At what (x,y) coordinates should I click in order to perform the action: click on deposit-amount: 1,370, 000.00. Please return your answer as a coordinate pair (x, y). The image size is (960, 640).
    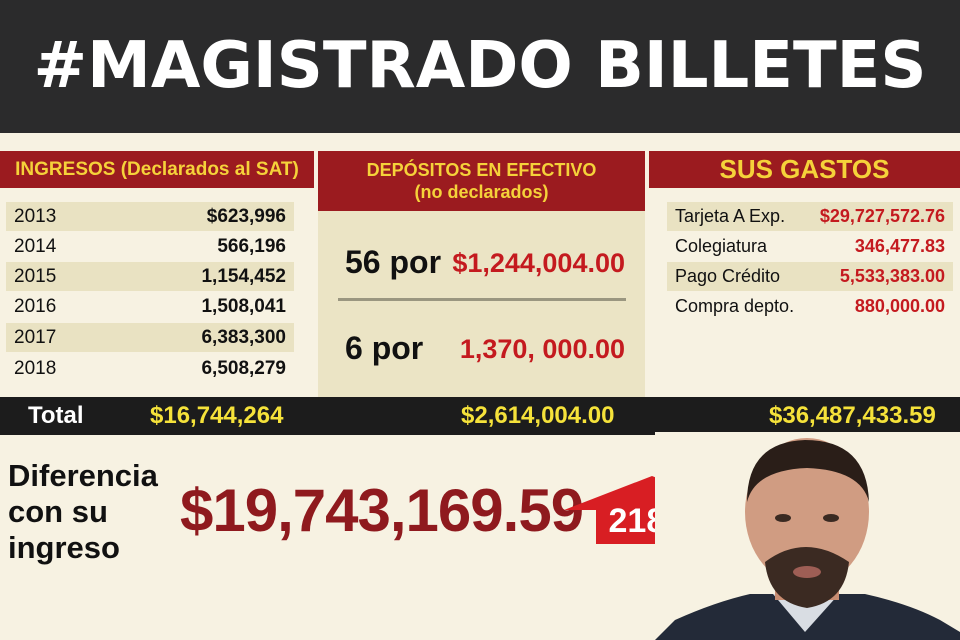
    Looking at the image, I should click on (542, 349).